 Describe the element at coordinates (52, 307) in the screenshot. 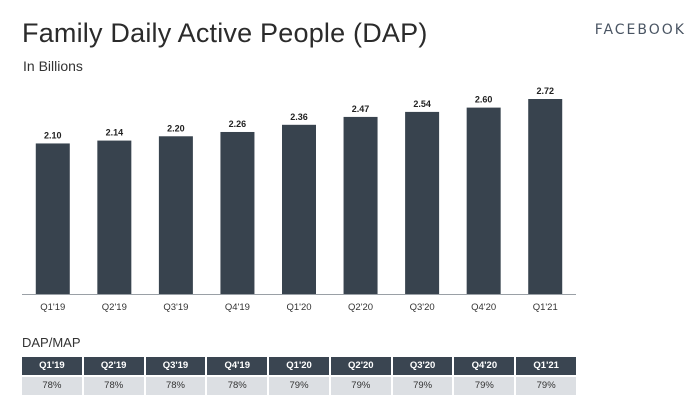

I see `x-tick-label: Q1'19` at that location.